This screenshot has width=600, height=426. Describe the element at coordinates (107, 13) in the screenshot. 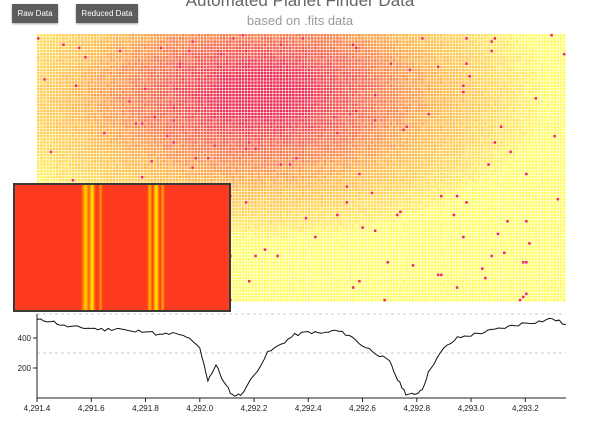

I see `reduced-data-button: Reduced Data` at that location.